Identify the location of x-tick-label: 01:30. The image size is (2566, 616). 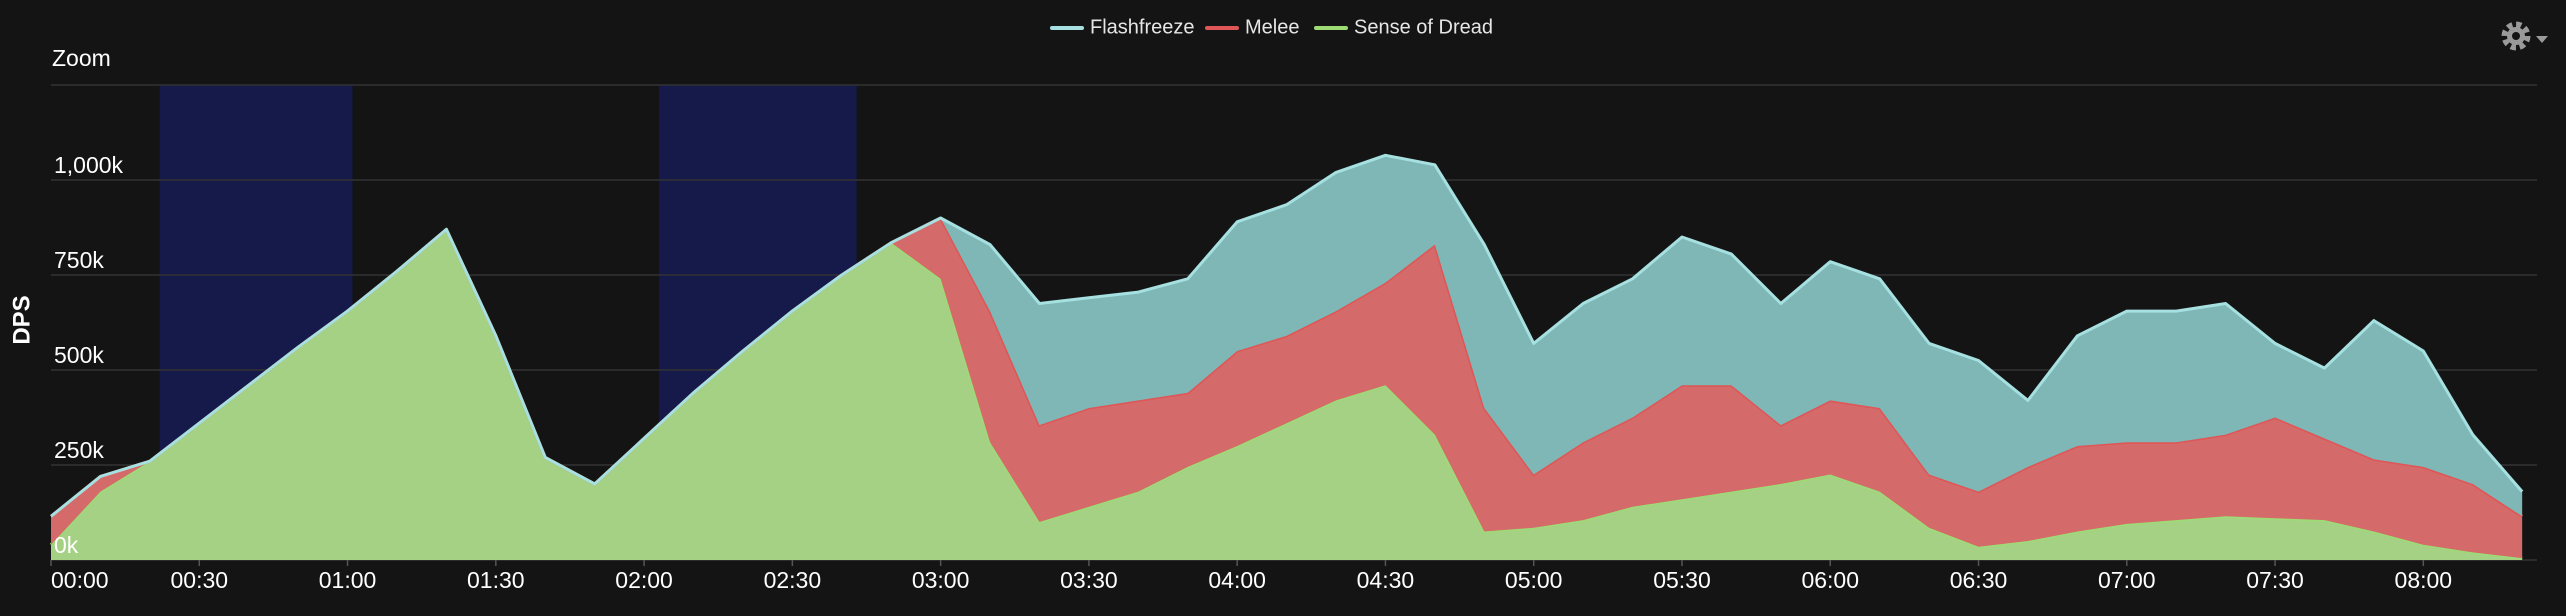
(496, 580).